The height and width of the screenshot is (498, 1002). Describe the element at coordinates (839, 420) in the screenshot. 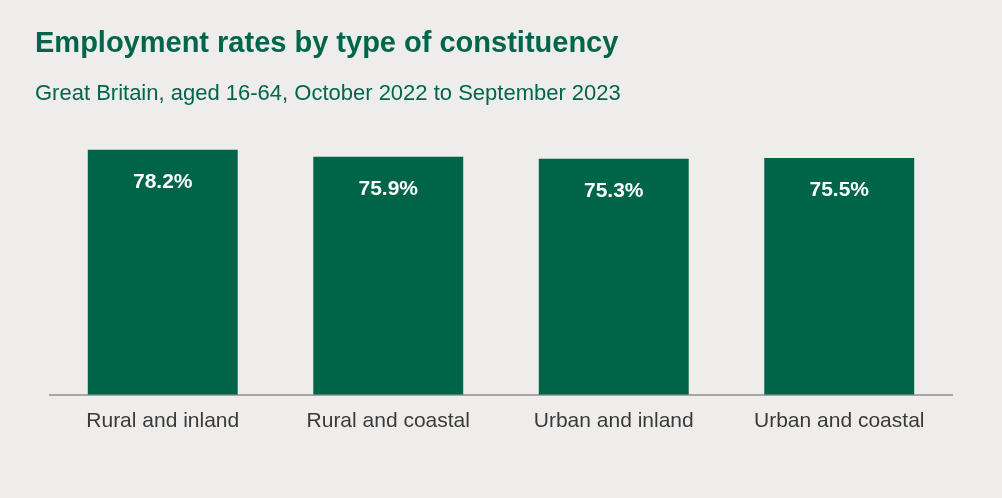

I see `x-tick-label: Urban and coastal` at that location.